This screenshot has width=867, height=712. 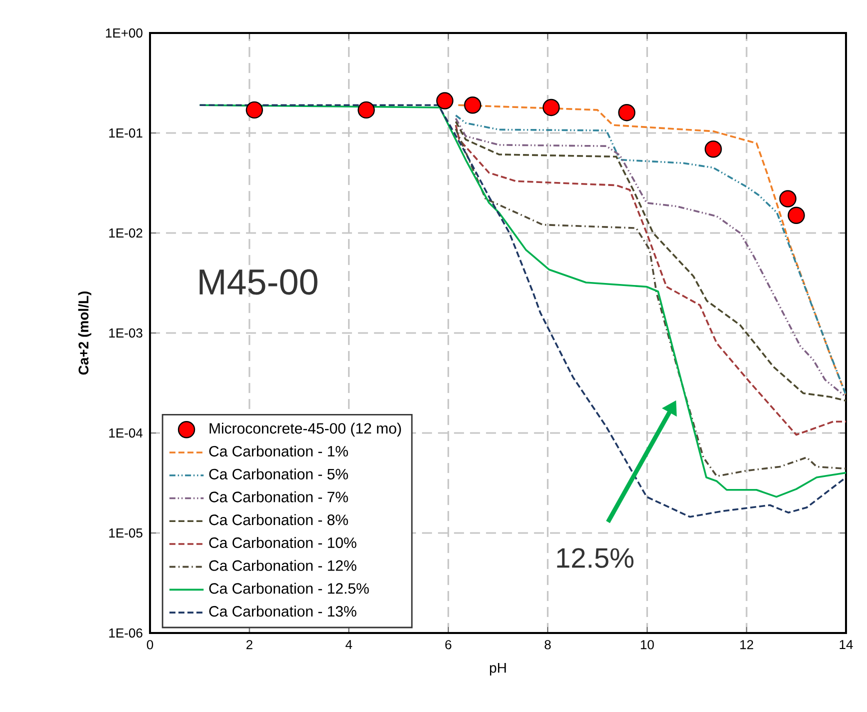 What do you see at coordinates (747, 645) in the screenshot?
I see `x-tick-label: 12` at bounding box center [747, 645].